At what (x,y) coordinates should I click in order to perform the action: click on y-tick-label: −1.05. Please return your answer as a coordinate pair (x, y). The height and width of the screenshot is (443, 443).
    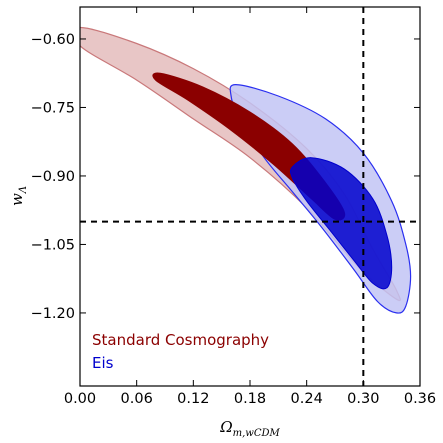
    Looking at the image, I should click on (53, 245).